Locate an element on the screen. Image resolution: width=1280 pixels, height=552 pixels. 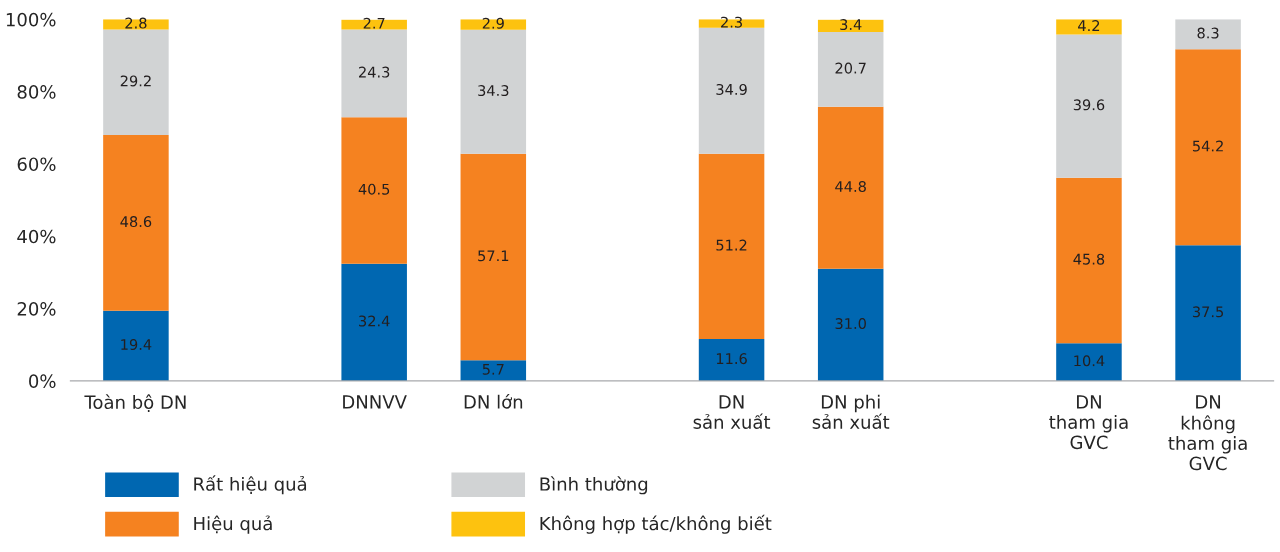
legend-label: Bình thường is located at coordinates (594, 485).